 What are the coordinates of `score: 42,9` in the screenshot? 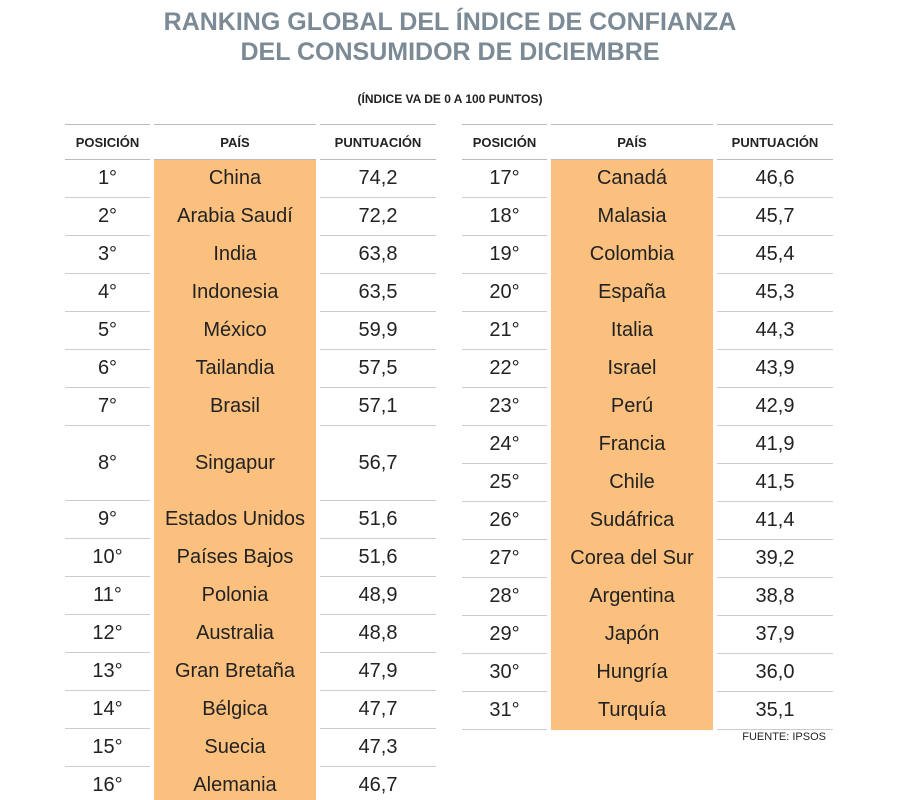 It's located at (775, 407).